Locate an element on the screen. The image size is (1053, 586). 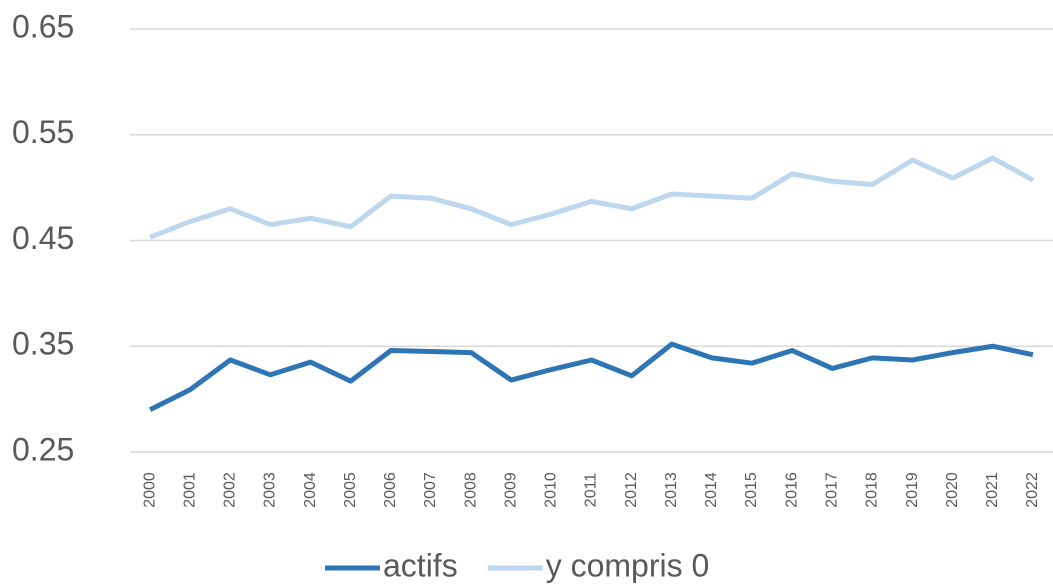
x-tick-label: 2013 is located at coordinates (671, 490).